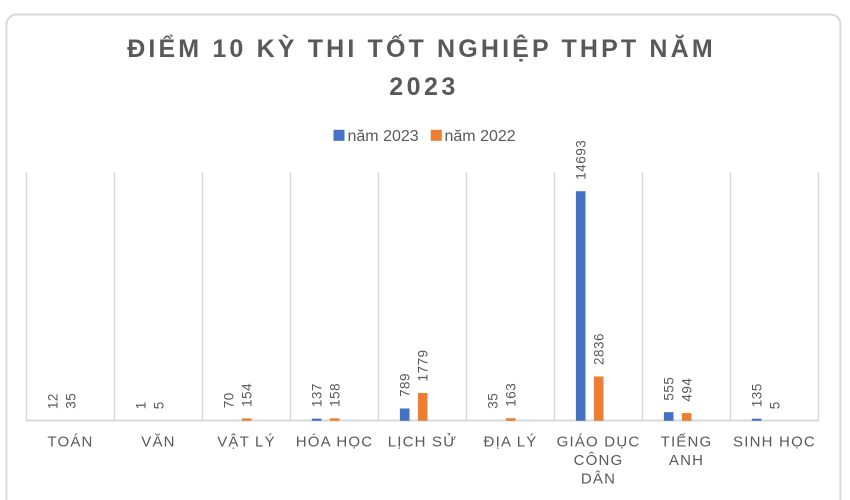 Image resolution: width=850 pixels, height=500 pixels. Describe the element at coordinates (247, 395) in the screenshot. I see `svg-text: 154` at that location.